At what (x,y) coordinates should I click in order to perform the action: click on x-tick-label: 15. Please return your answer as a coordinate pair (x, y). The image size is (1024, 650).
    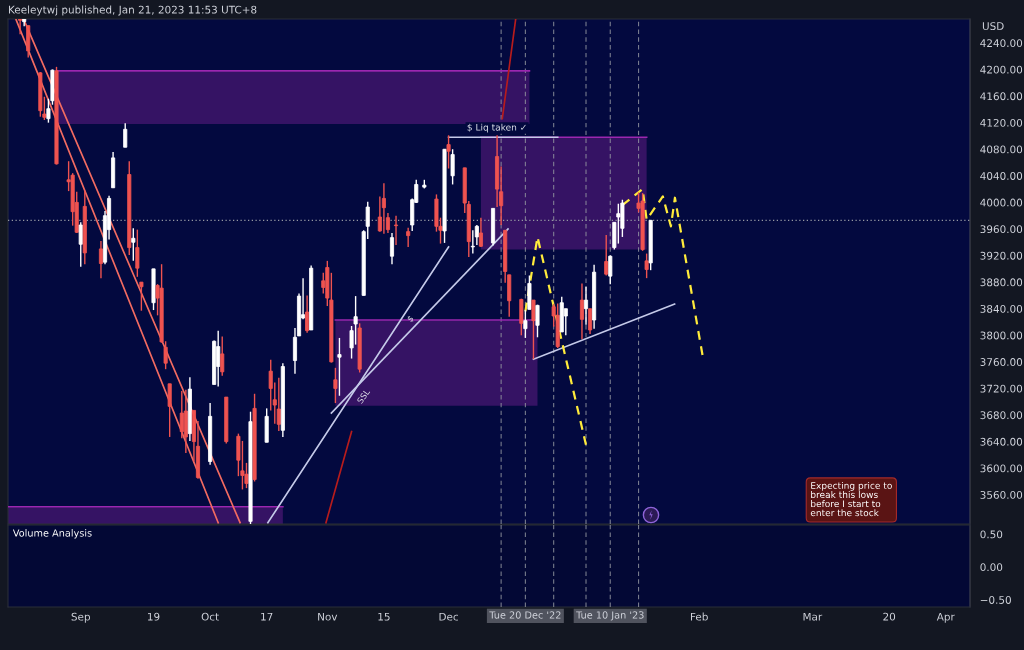
    Looking at the image, I should click on (384, 616).